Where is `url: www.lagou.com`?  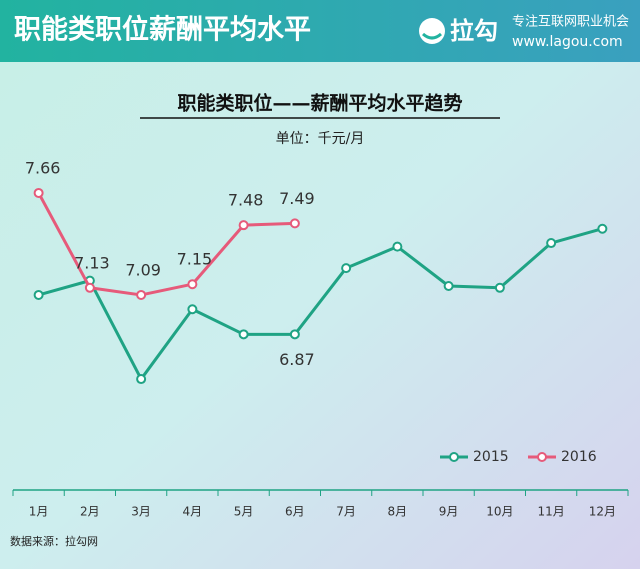 url: www.lagou.com is located at coordinates (567, 42).